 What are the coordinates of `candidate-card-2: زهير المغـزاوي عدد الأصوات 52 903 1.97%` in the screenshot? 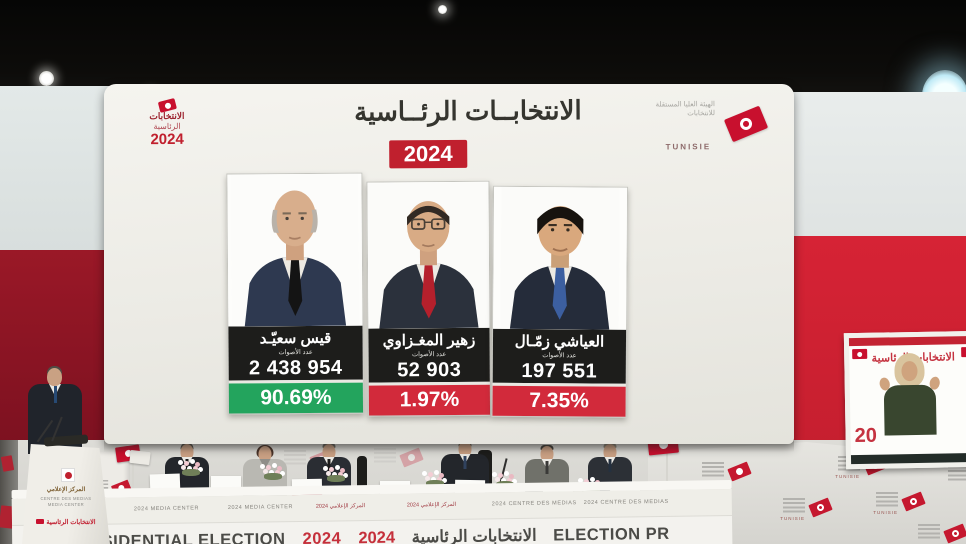 It's located at (429, 298).